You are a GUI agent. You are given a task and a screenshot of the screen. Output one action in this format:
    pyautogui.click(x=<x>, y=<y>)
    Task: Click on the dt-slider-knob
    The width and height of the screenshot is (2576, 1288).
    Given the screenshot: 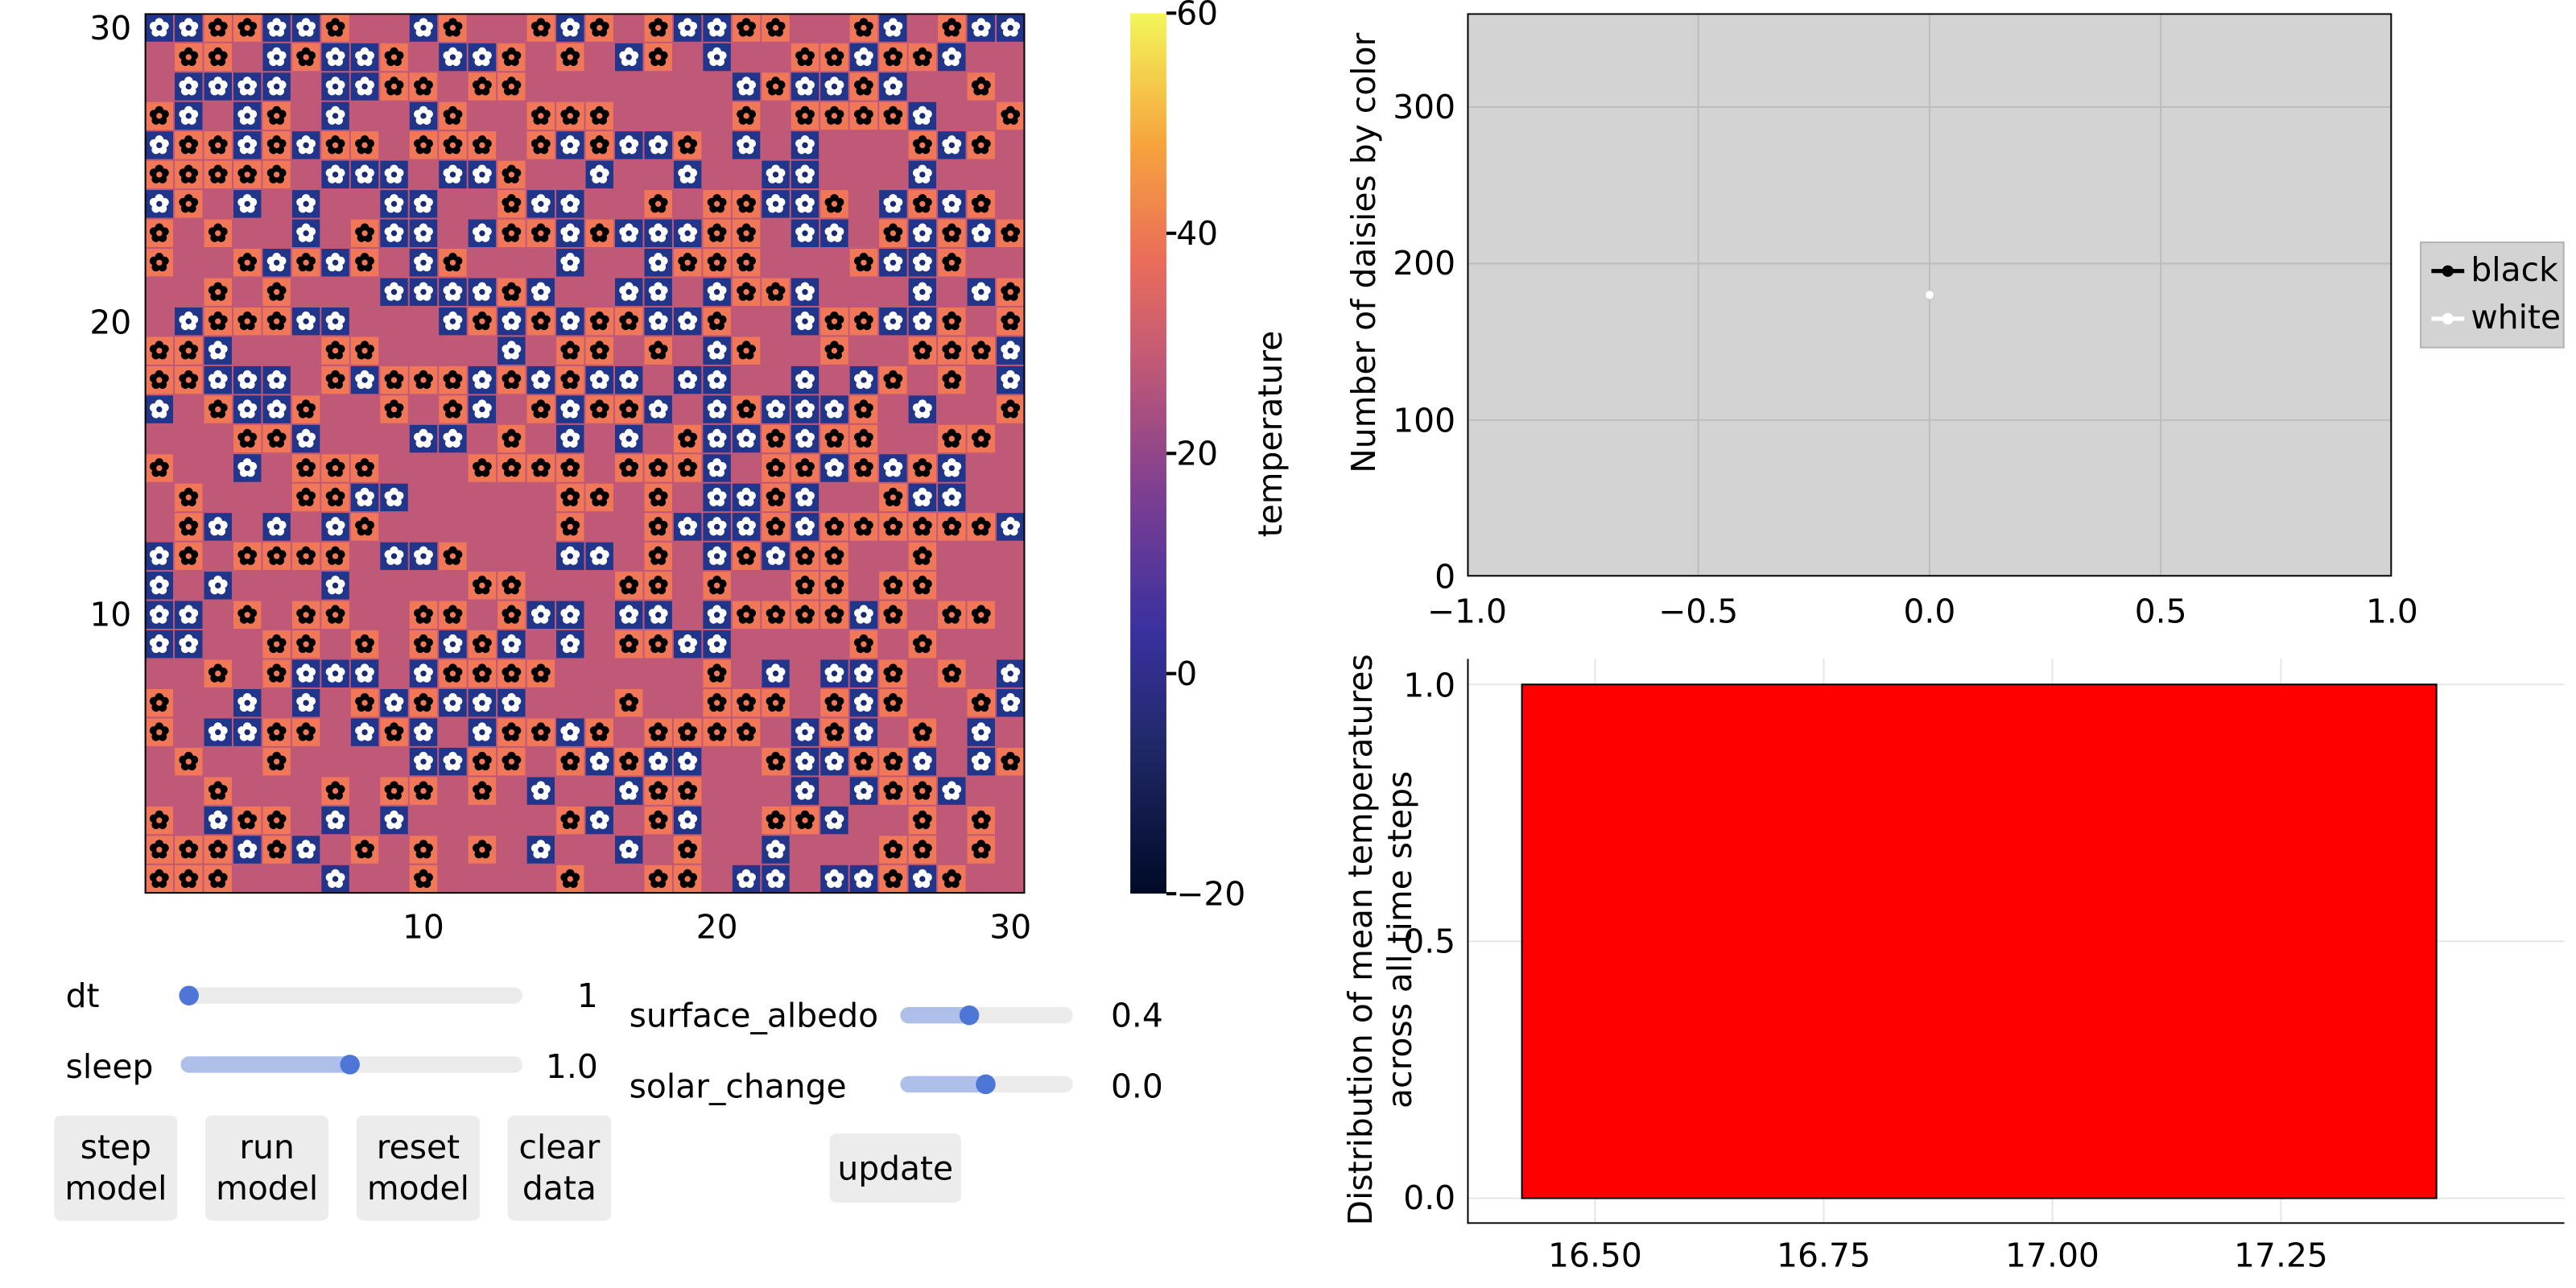 What is the action you would take?
    pyautogui.click(x=189, y=995)
    